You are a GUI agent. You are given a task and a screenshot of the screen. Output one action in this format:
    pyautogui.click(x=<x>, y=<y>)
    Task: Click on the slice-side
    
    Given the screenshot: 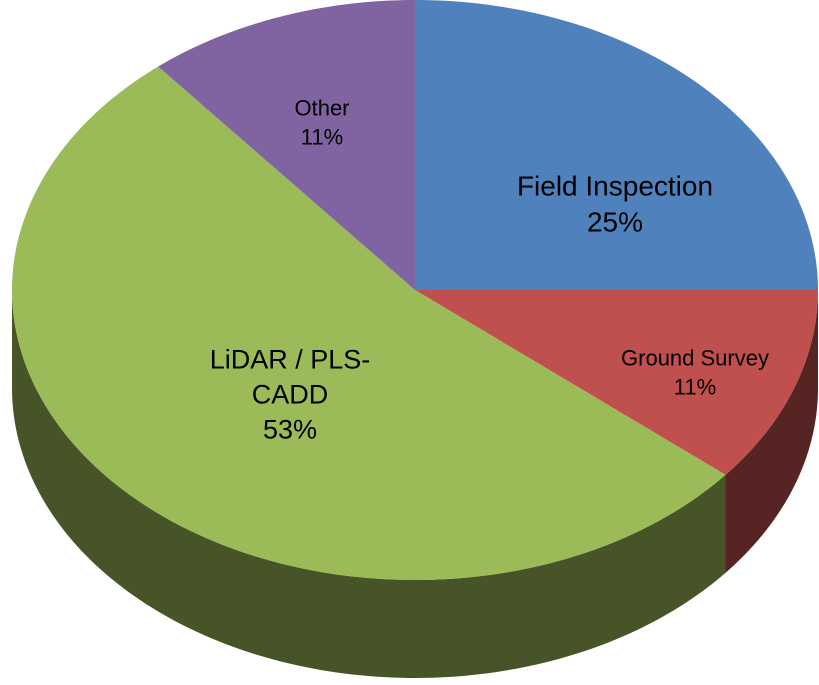 What is the action you would take?
    pyautogui.click(x=771, y=431)
    